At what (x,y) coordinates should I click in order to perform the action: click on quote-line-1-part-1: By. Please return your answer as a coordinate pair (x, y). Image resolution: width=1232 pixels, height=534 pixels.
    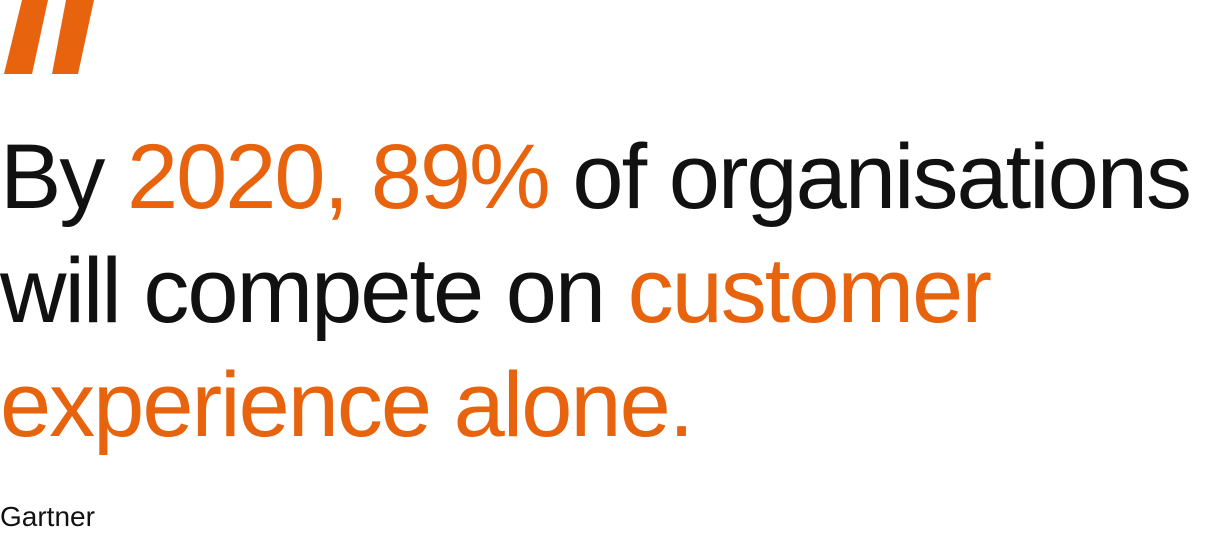
    Looking at the image, I should click on (52, 177).